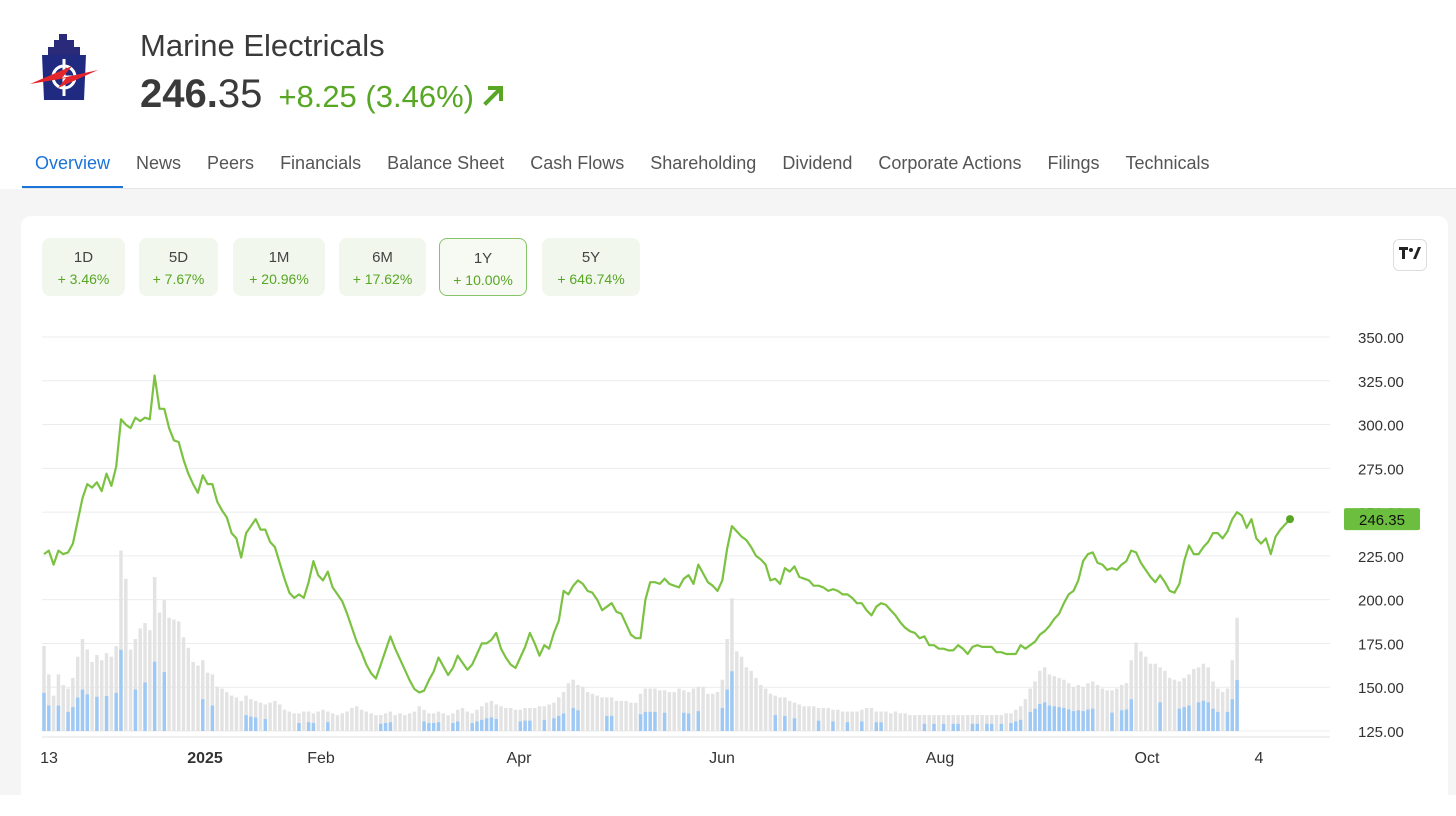 The height and width of the screenshot is (816, 1456). What do you see at coordinates (446, 163) in the screenshot?
I see `tab-balance-sheet: Balance Sheet` at bounding box center [446, 163].